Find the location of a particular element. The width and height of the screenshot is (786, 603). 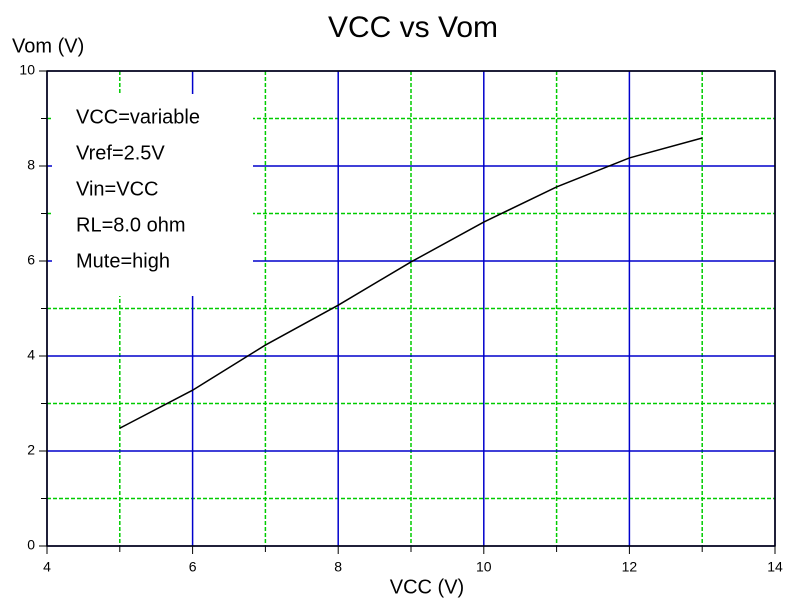

y-tick-label: 8 is located at coordinates (31, 165).